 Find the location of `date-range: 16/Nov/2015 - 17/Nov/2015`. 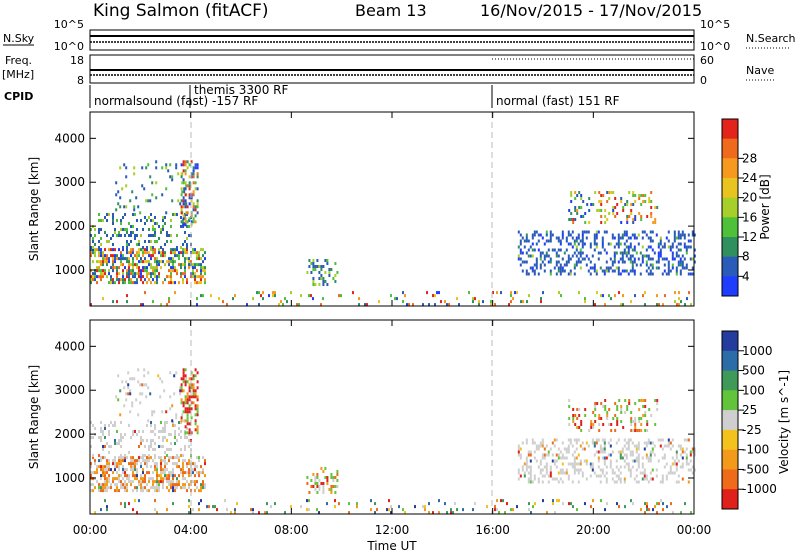

date-range: 16/Nov/2015 - 17/Nov/2015 is located at coordinates (591, 10).